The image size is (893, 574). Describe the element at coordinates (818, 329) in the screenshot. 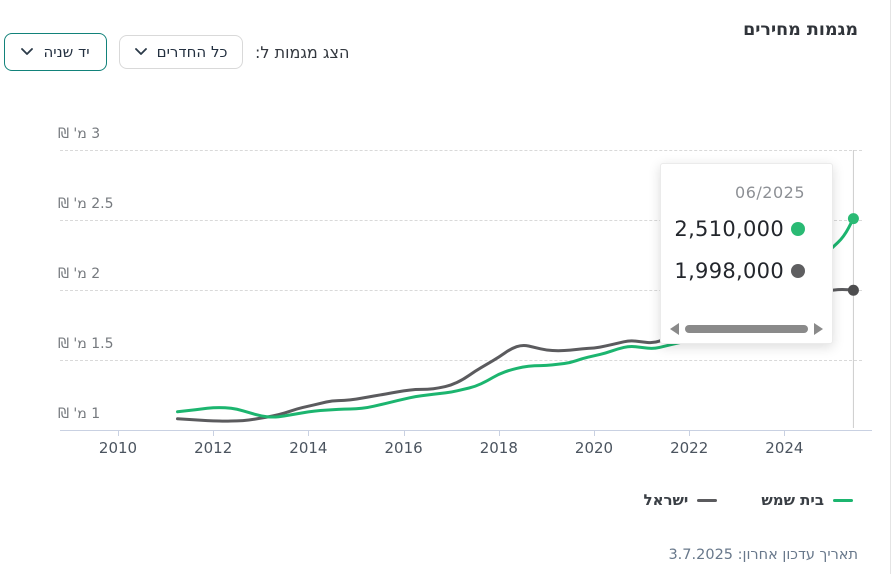

I see `scroll-right-arrow-icon` at that location.